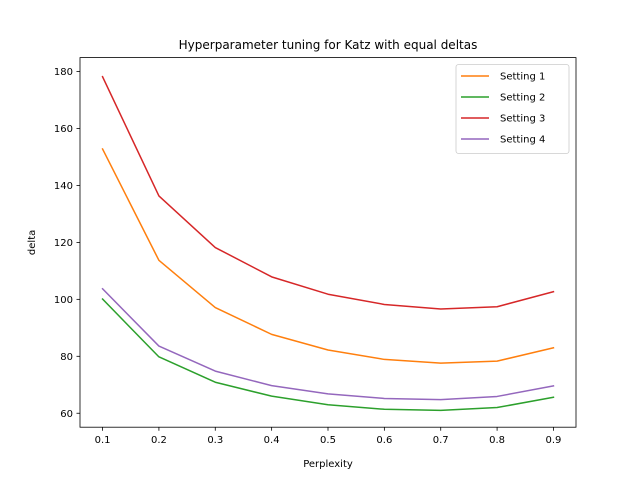 This screenshot has width=640, height=480. I want to click on y-tick-label: 160, so click(63, 129).